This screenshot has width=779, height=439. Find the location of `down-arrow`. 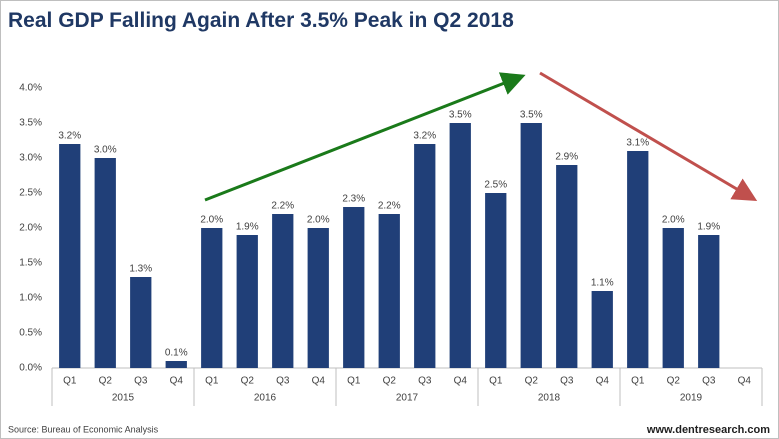

down-arrow is located at coordinates (648, 136).